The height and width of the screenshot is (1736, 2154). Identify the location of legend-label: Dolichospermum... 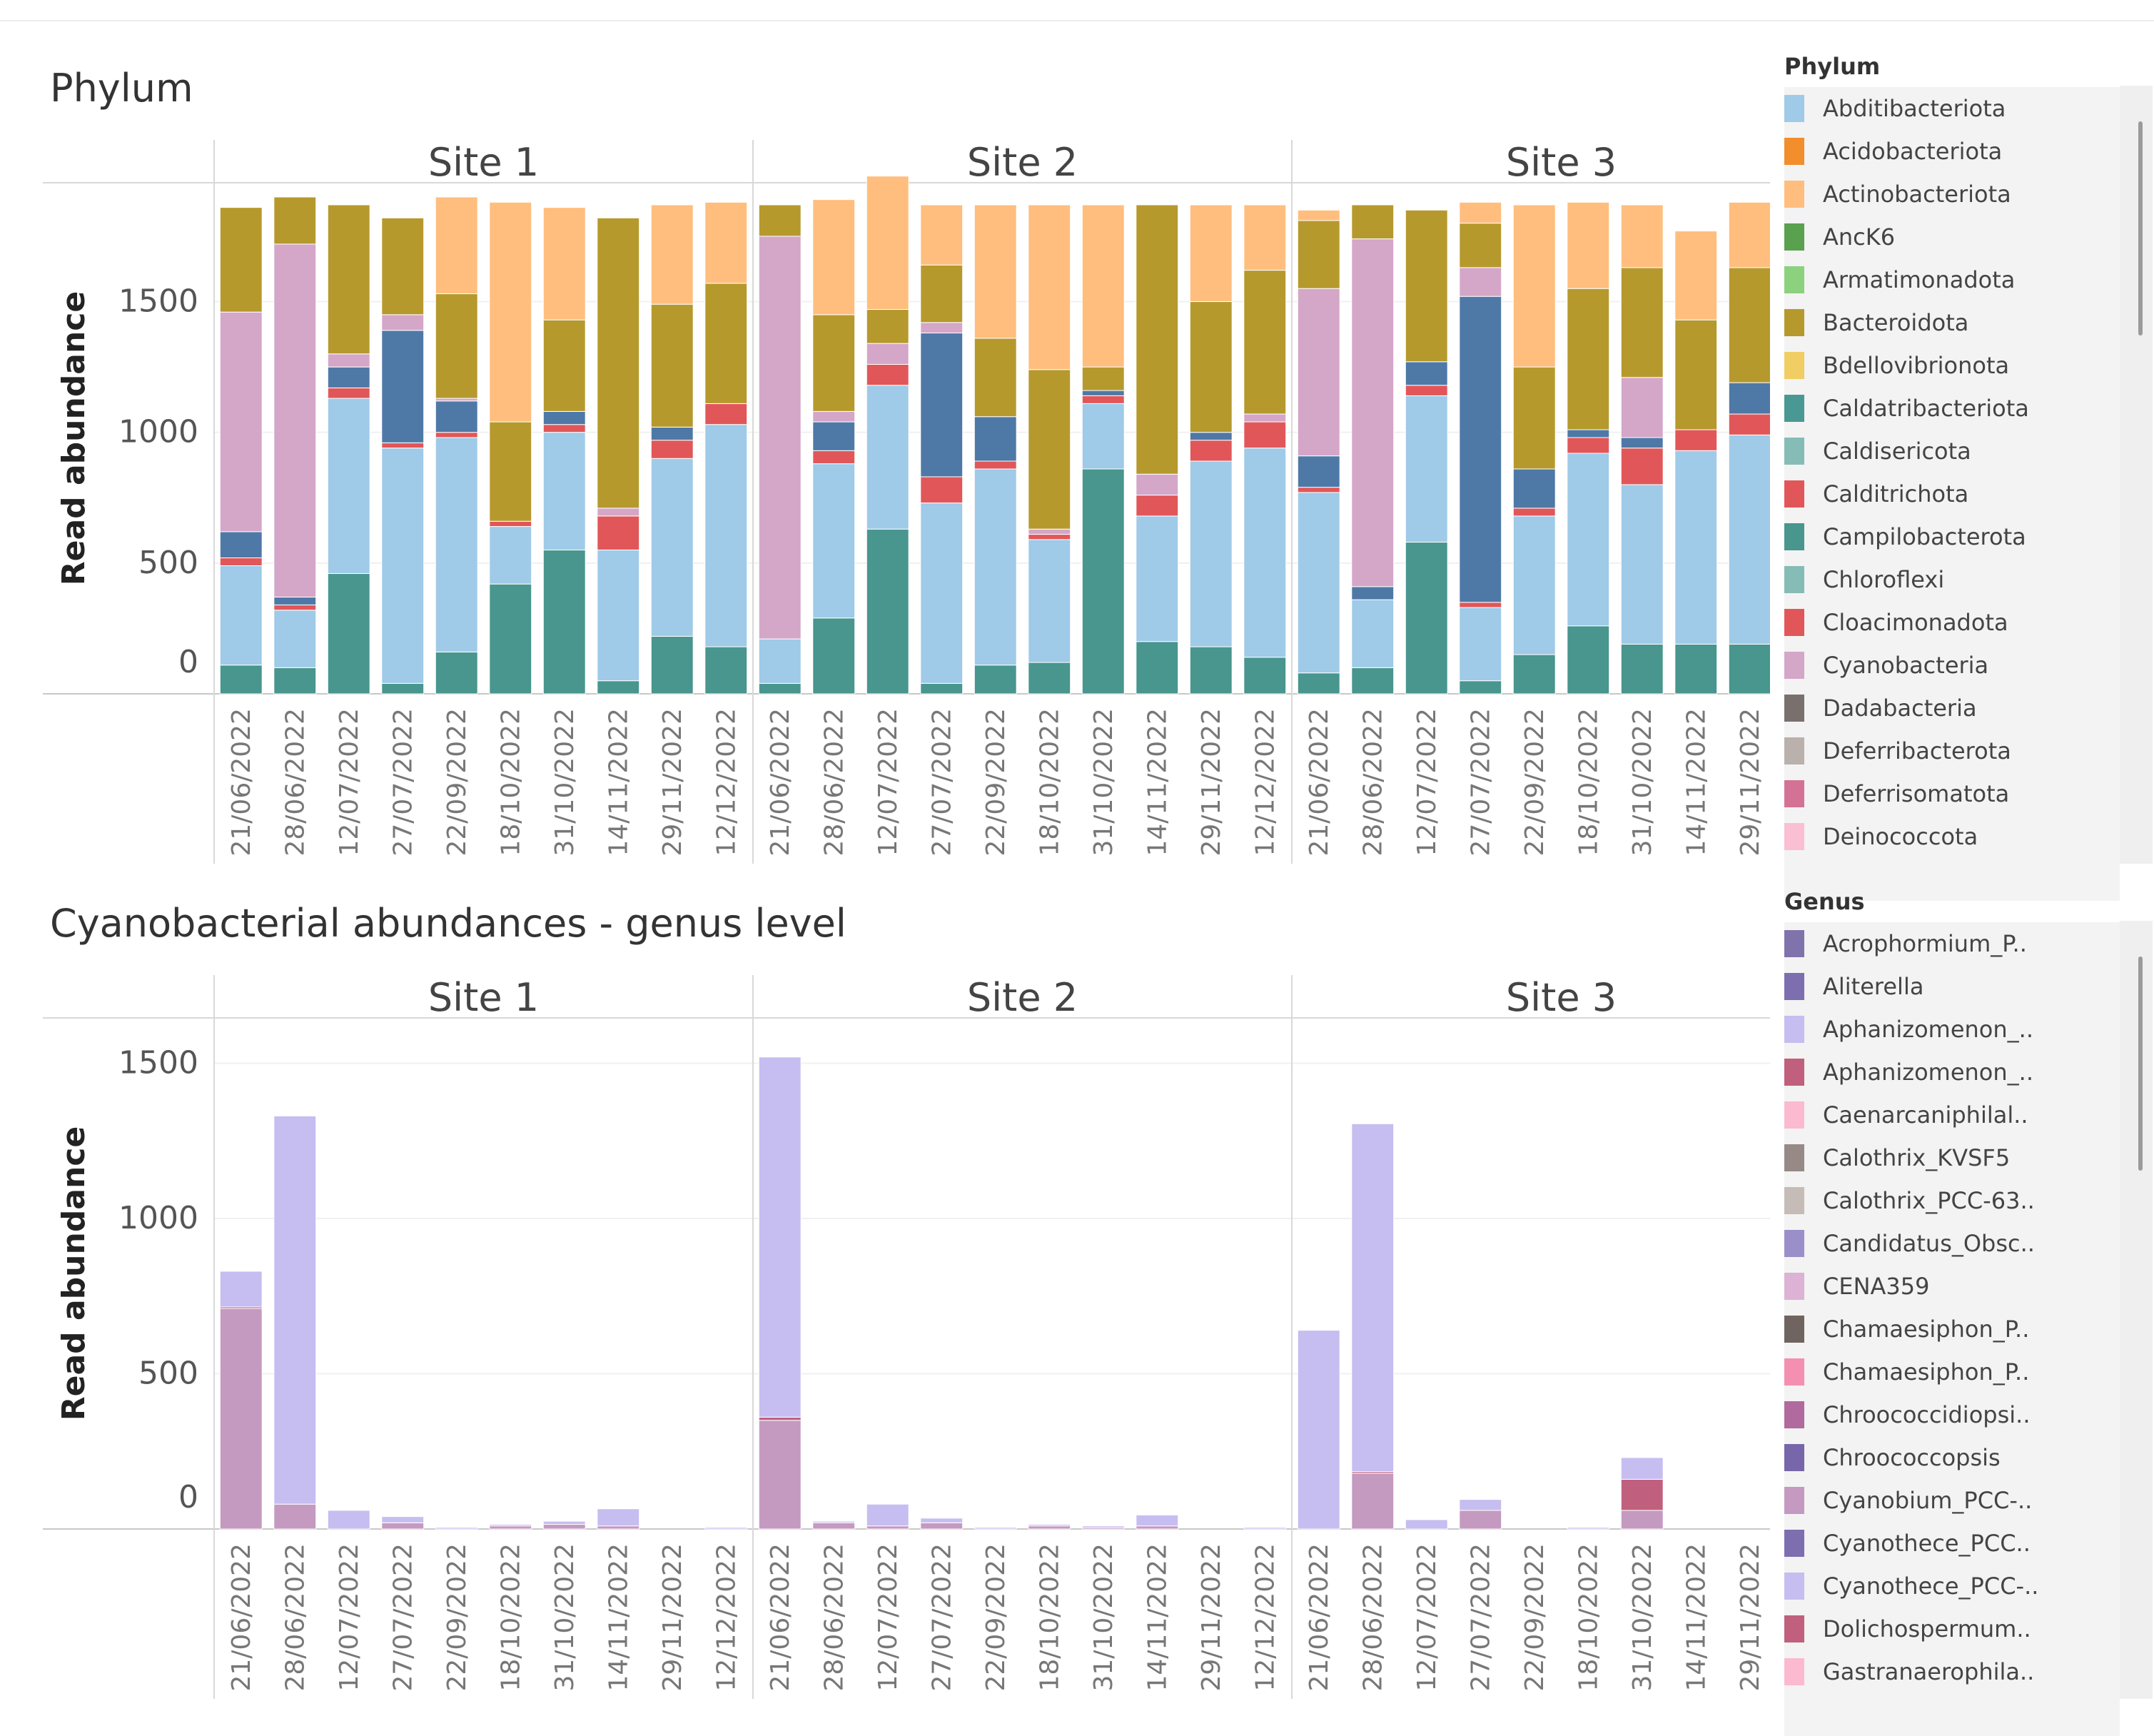
(1927, 1628).